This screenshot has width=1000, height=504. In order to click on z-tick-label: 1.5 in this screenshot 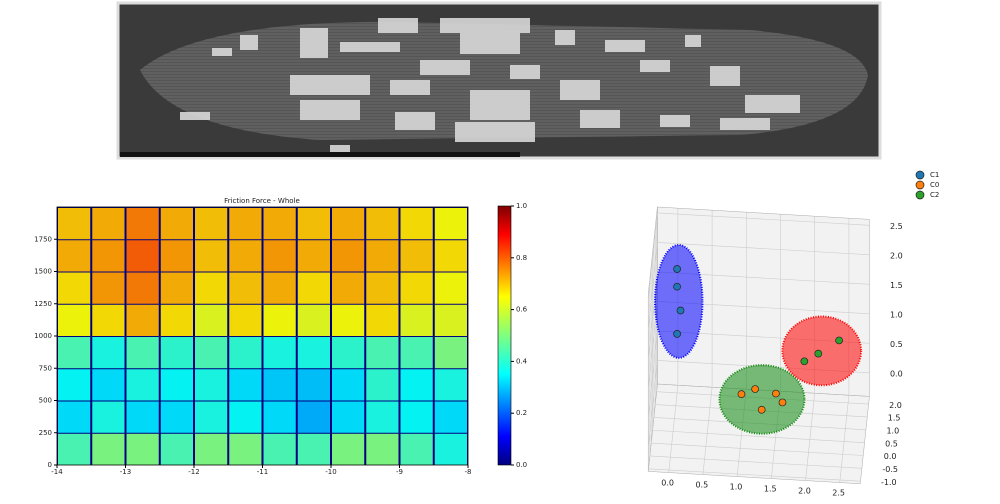, I will do `click(896, 285)`.